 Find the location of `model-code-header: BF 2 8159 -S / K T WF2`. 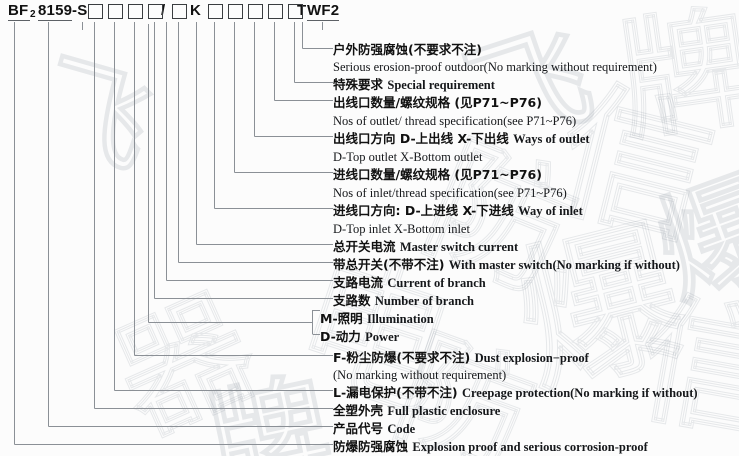

model-code-header: BF 2 8159 -S / K T WF2 is located at coordinates (369, 12).